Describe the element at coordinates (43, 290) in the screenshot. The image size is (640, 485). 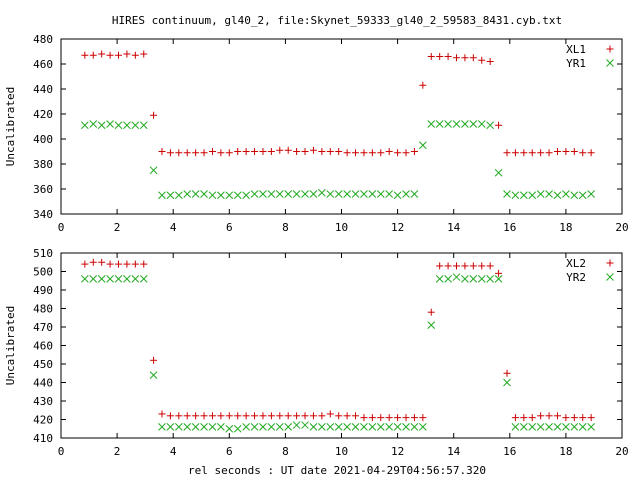
I see `y-tick-label: 490` at that location.